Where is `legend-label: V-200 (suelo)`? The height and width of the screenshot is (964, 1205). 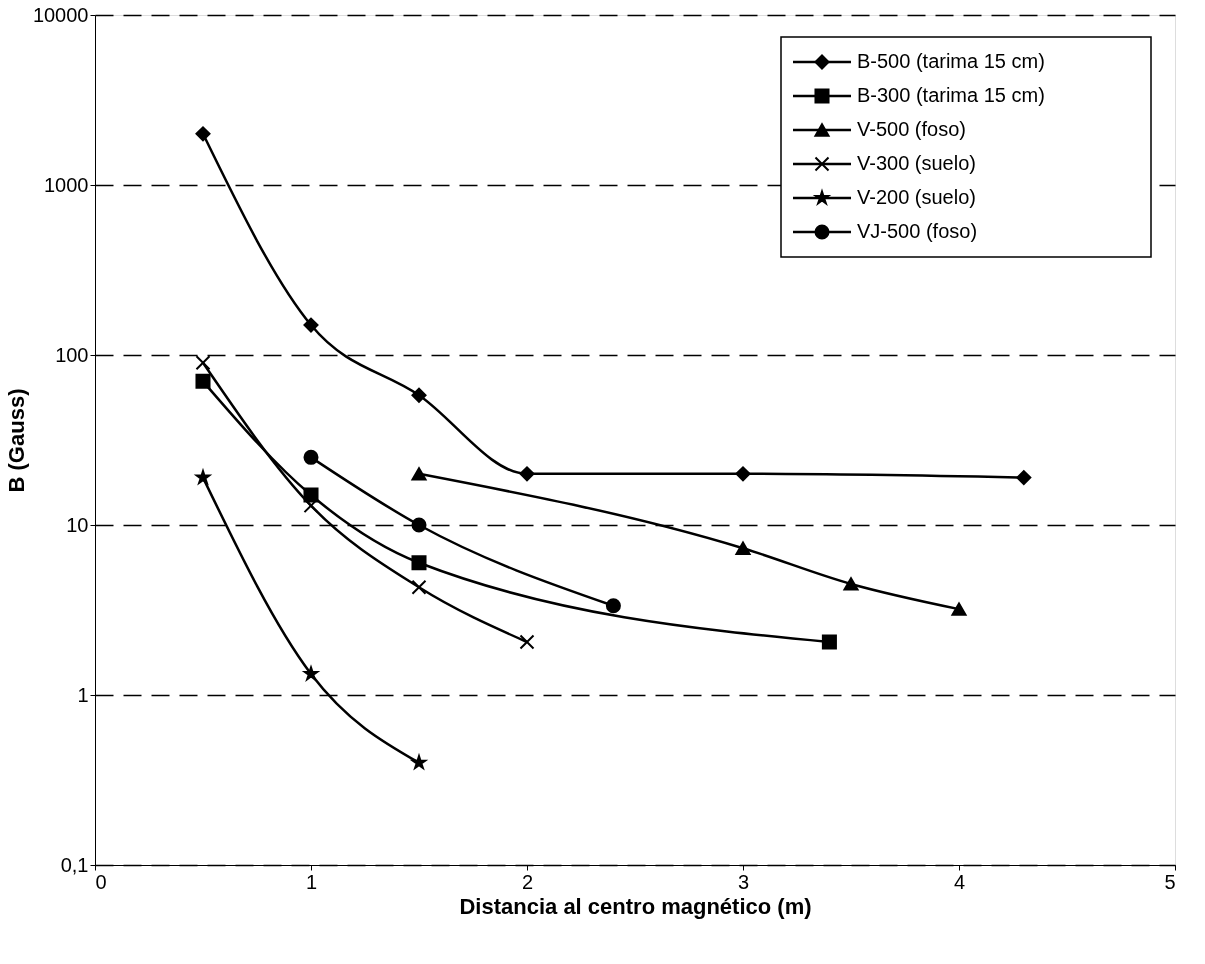
legend-label: V-200 (suelo) is located at coordinates (916, 197).